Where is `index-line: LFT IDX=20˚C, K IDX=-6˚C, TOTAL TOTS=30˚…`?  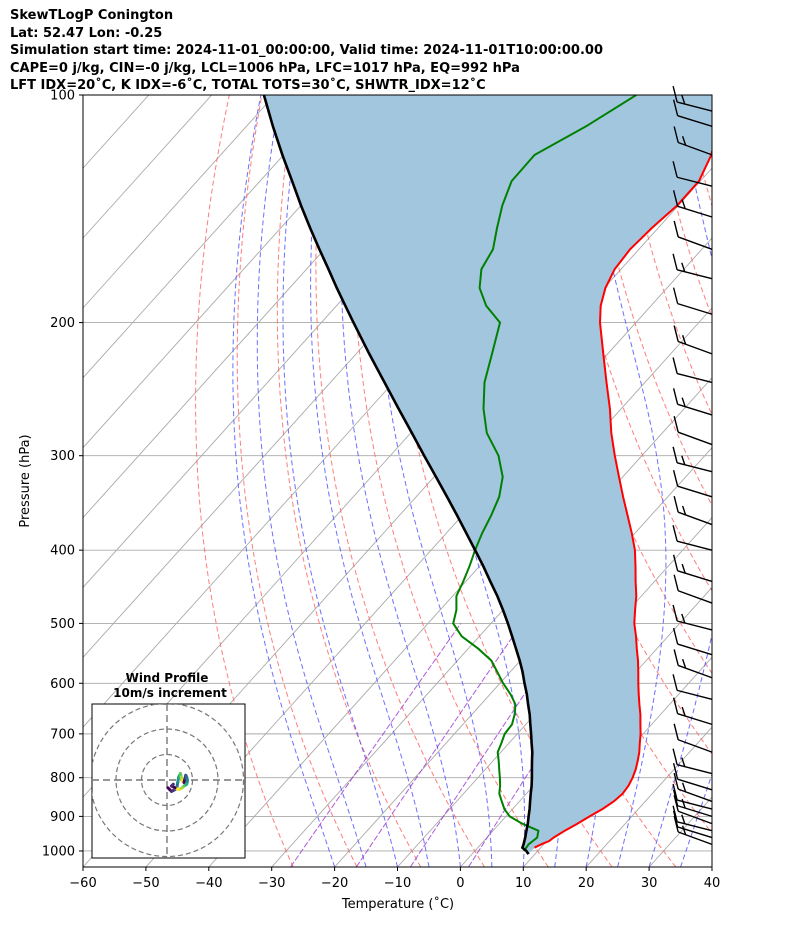
index-line: LFT IDX=20˚C, K IDX=-6˚C, TOTAL TOTS=30˚… is located at coordinates (248, 85).